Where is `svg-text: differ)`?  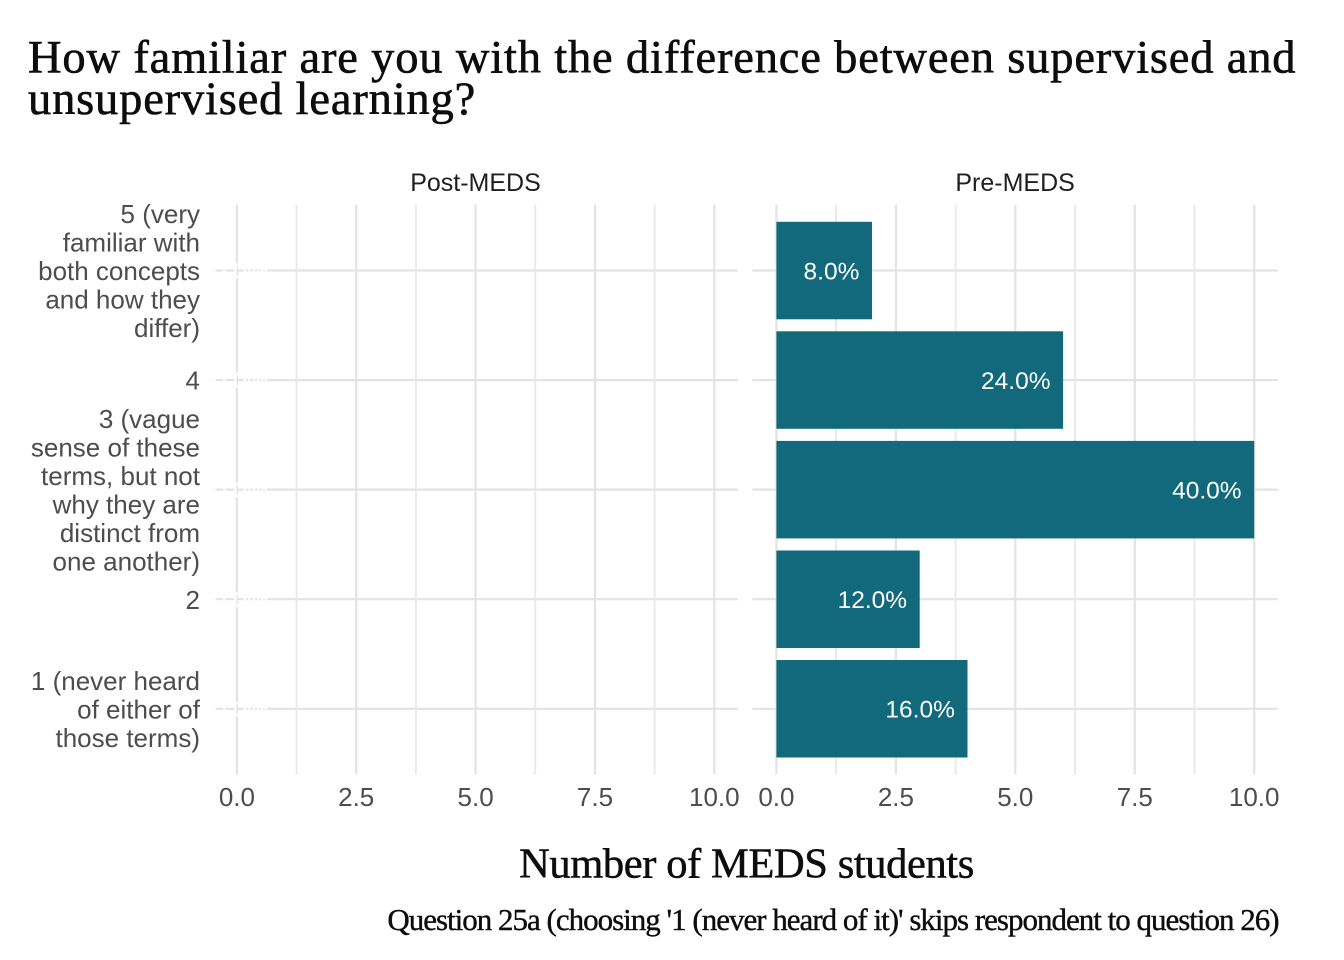
svg-text: differ) is located at coordinates (167, 328).